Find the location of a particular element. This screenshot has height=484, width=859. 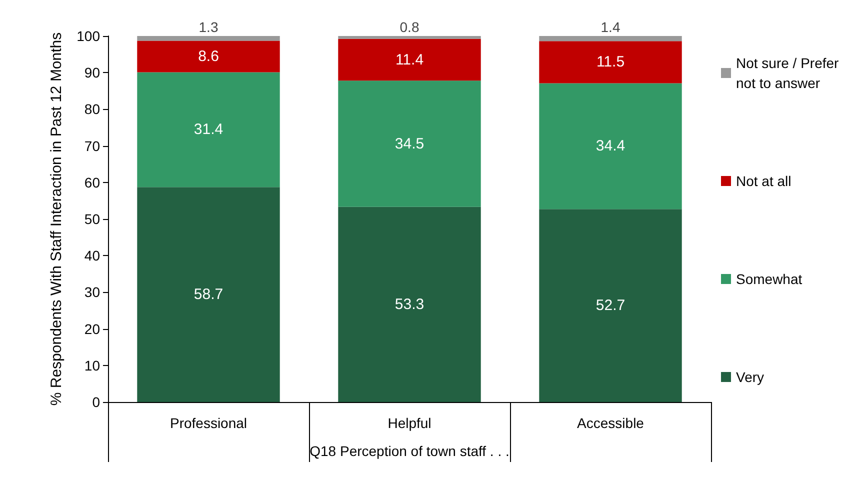

data-label: 11.4 is located at coordinates (409, 59).